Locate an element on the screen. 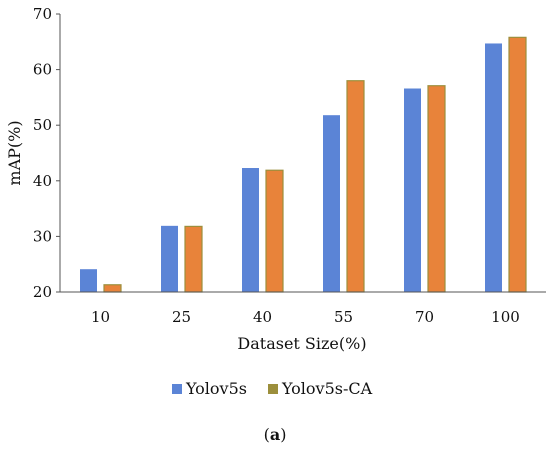  y-axis-title: mAP(%) is located at coordinates (14, 152).